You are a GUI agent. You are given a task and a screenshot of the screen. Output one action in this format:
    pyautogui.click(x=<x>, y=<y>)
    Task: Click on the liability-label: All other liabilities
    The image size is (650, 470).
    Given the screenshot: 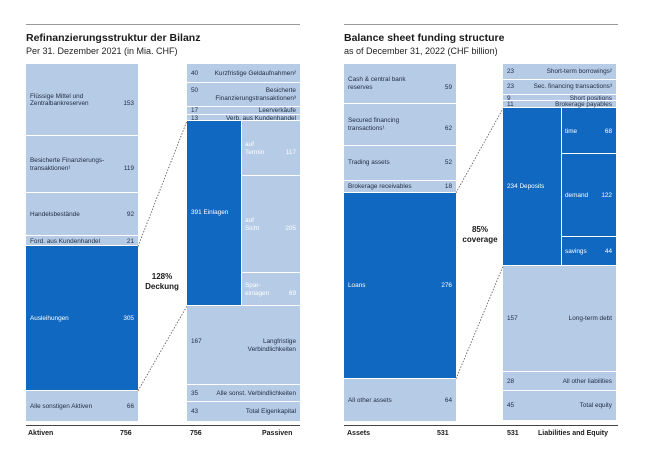 What is the action you would take?
    pyautogui.click(x=587, y=381)
    